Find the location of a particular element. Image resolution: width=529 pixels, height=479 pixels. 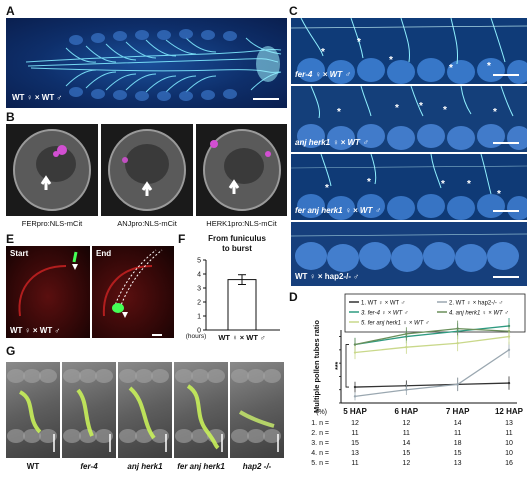

panel-a-caption: WT ♀ × WT ♂ is located at coordinates (37, 97).